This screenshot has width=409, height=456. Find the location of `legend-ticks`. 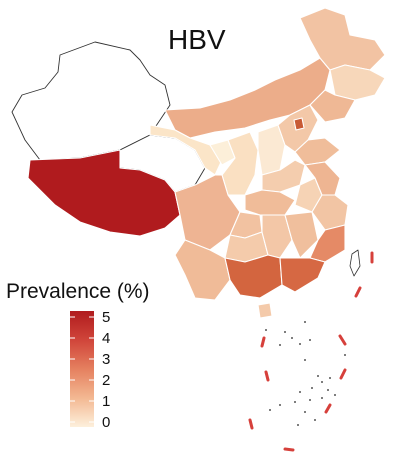

legend-ticks is located at coordinates (82, 369).